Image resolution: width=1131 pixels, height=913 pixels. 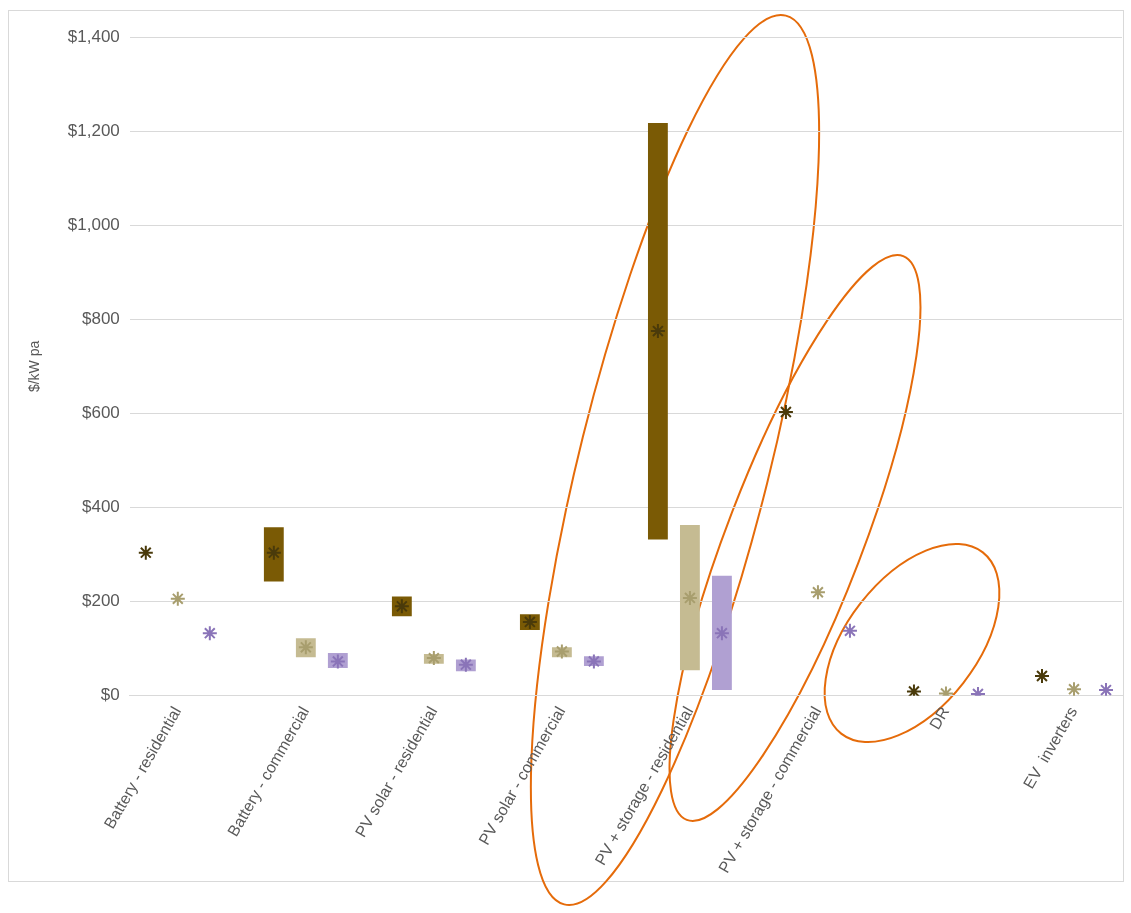 What do you see at coordinates (100, 413) in the screenshot?
I see `y-tick-label: $600` at bounding box center [100, 413].